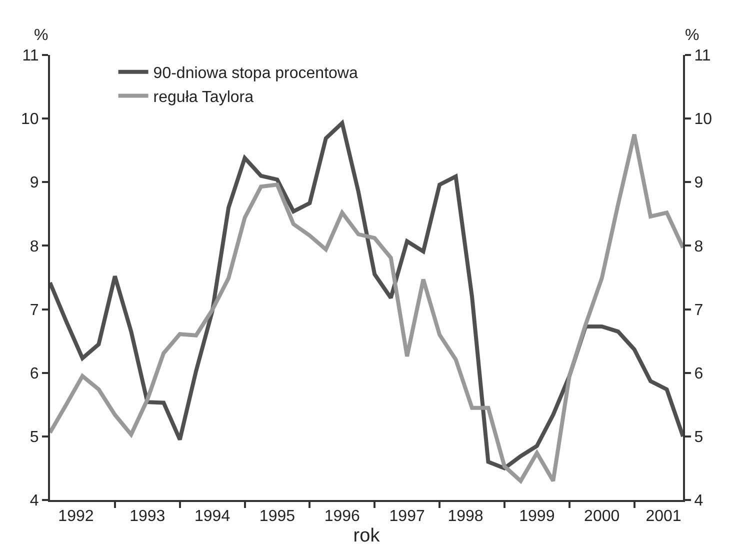  What do you see at coordinates (602, 517) in the screenshot?
I see `x-tick-label: 2000` at bounding box center [602, 517].